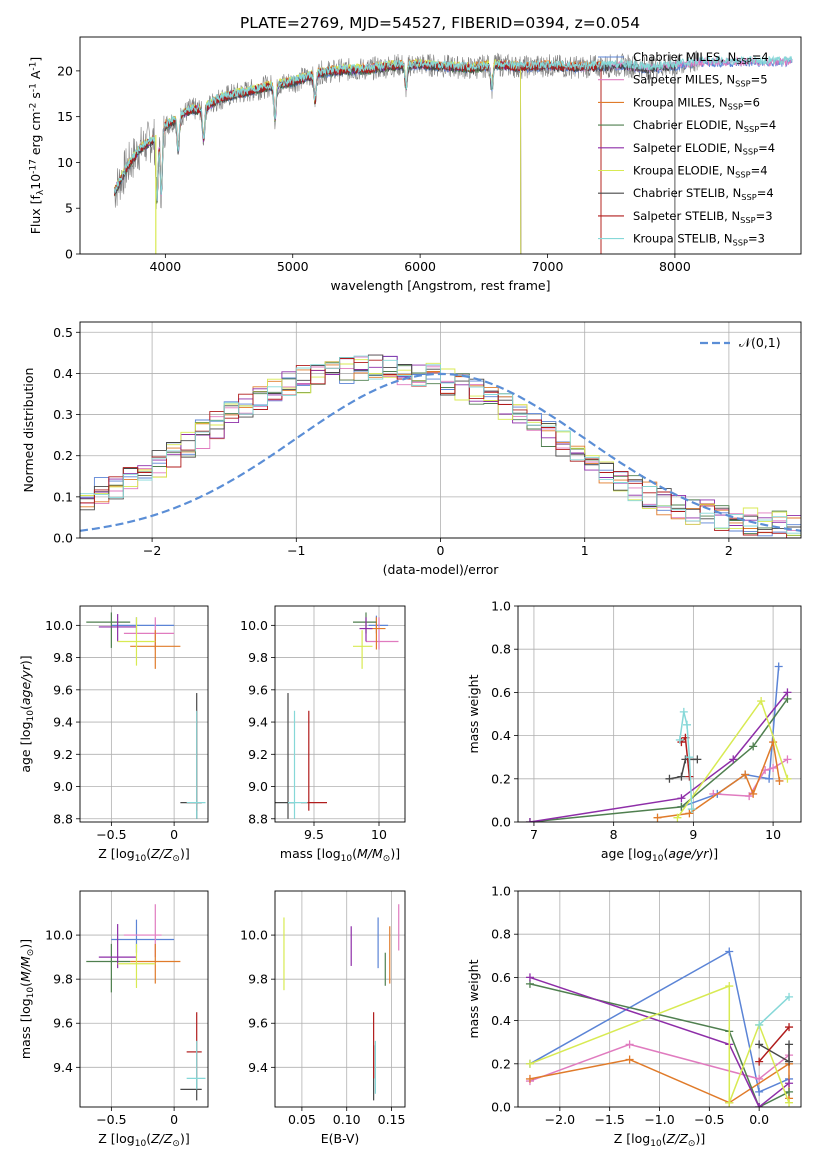 The image size is (819, 1170). Describe the element at coordinates (659, 1062) in the screenshot. I see `series-salpeter_miles` at that location.